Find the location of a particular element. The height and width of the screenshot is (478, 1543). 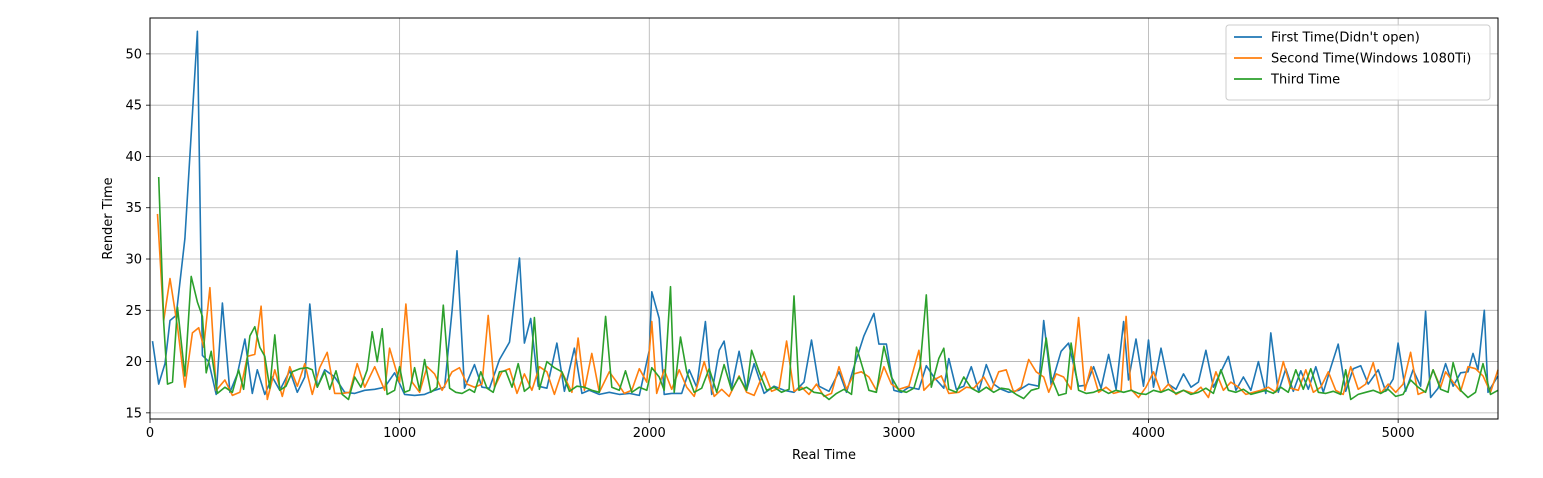

y-tick-label: 25 is located at coordinates (133, 311).